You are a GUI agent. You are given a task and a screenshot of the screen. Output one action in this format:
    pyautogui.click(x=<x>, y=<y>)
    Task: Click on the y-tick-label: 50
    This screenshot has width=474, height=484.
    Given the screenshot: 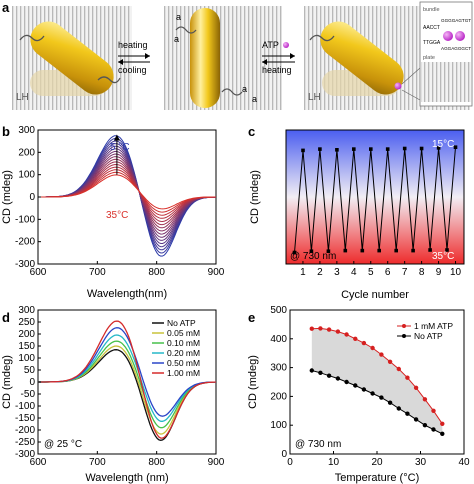 What is the action you would take?
    pyautogui.click(x=30, y=370)
    